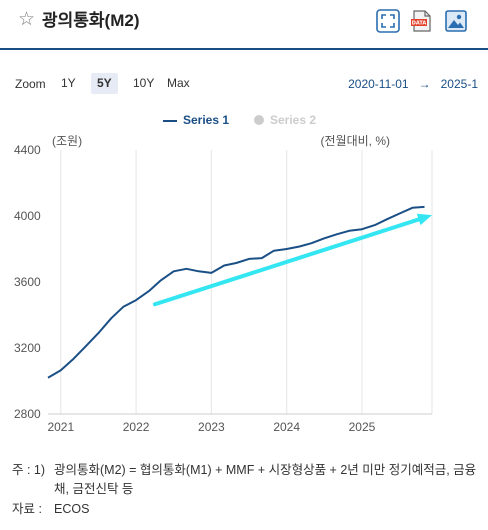  Describe the element at coordinates (259, 120) in the screenshot. I see `legend-dot-swatch` at that location.